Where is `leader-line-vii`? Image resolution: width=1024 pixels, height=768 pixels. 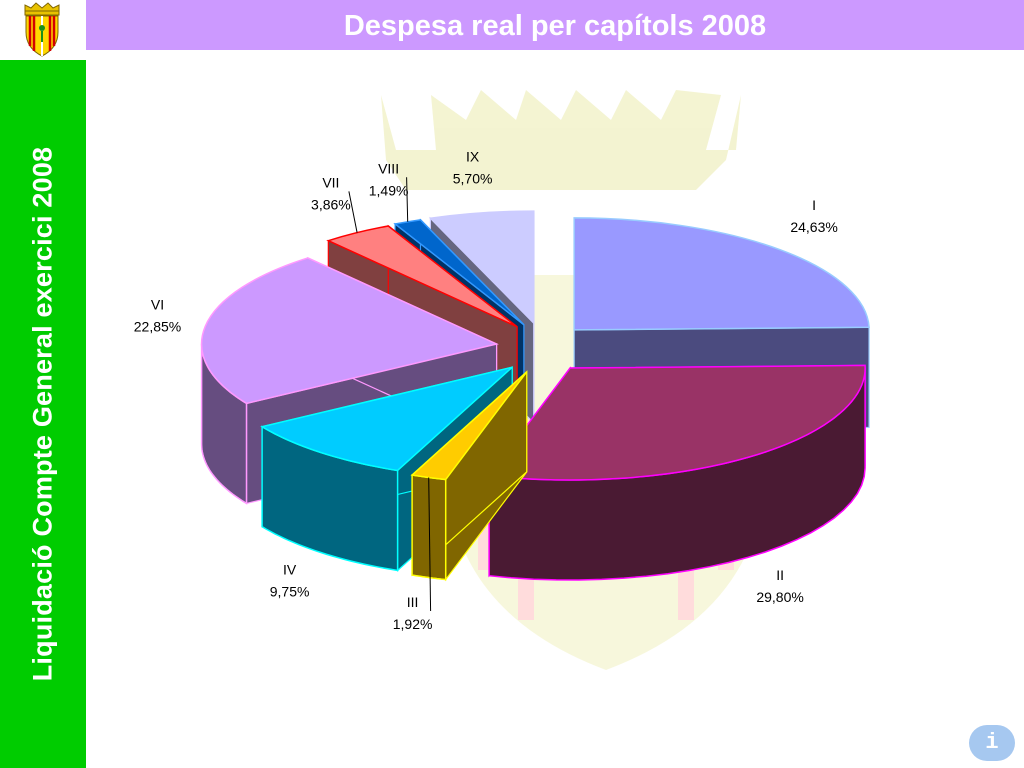
leader-line-vii is located at coordinates (353, 212).